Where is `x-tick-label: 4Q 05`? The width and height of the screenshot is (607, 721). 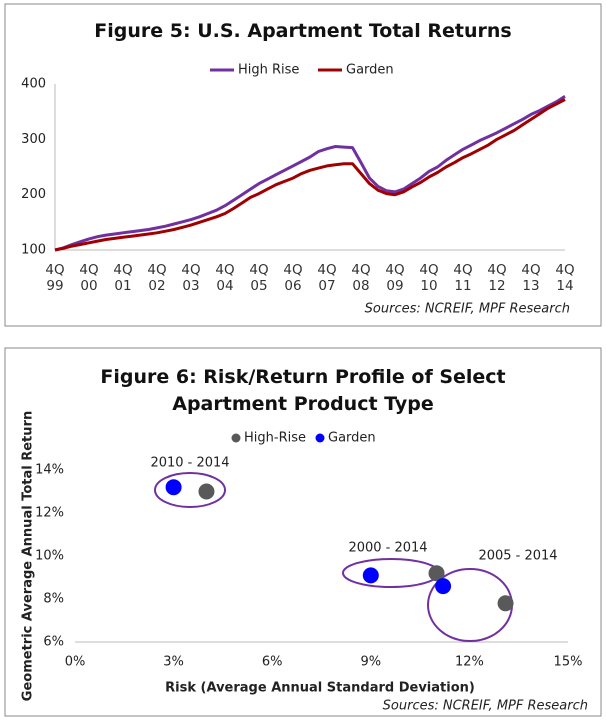 x-tick-label: 4Q 05 is located at coordinates (259, 278).